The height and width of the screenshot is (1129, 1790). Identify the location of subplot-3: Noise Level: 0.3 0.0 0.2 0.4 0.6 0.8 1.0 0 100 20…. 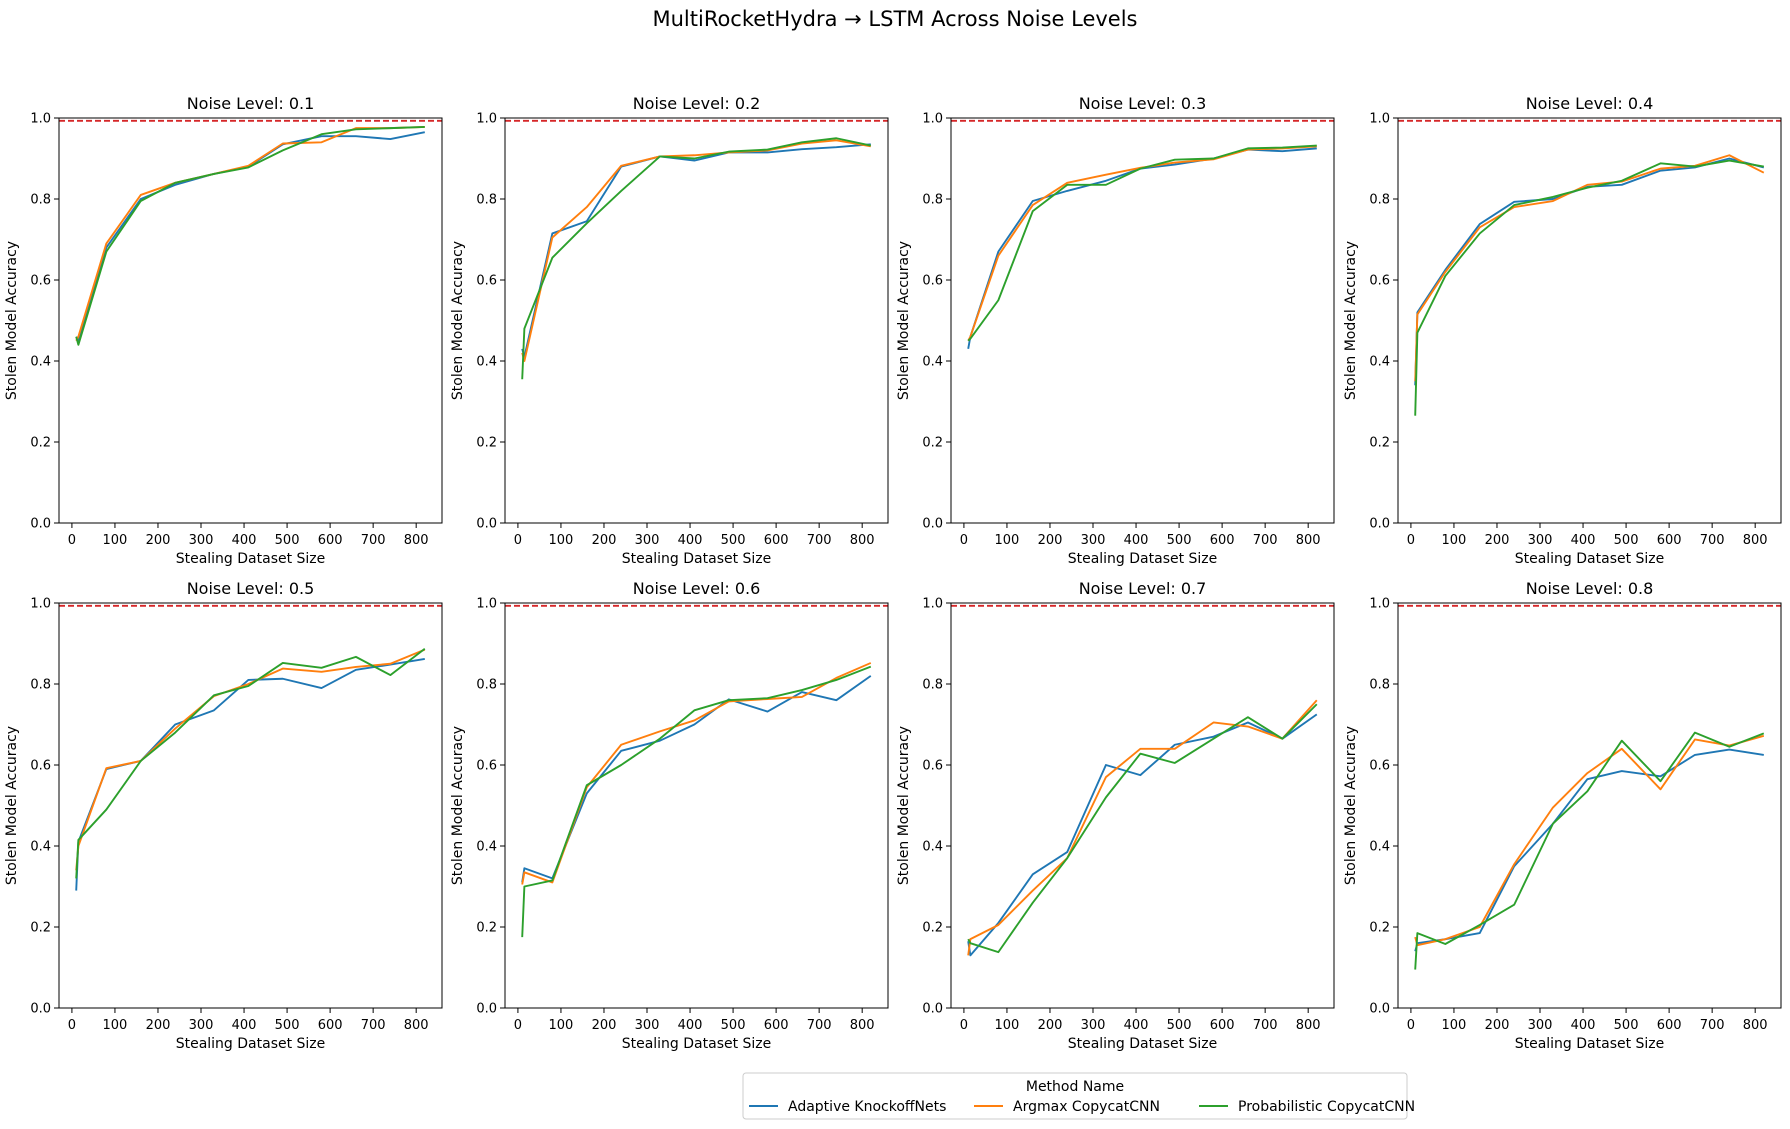
(1115, 330).